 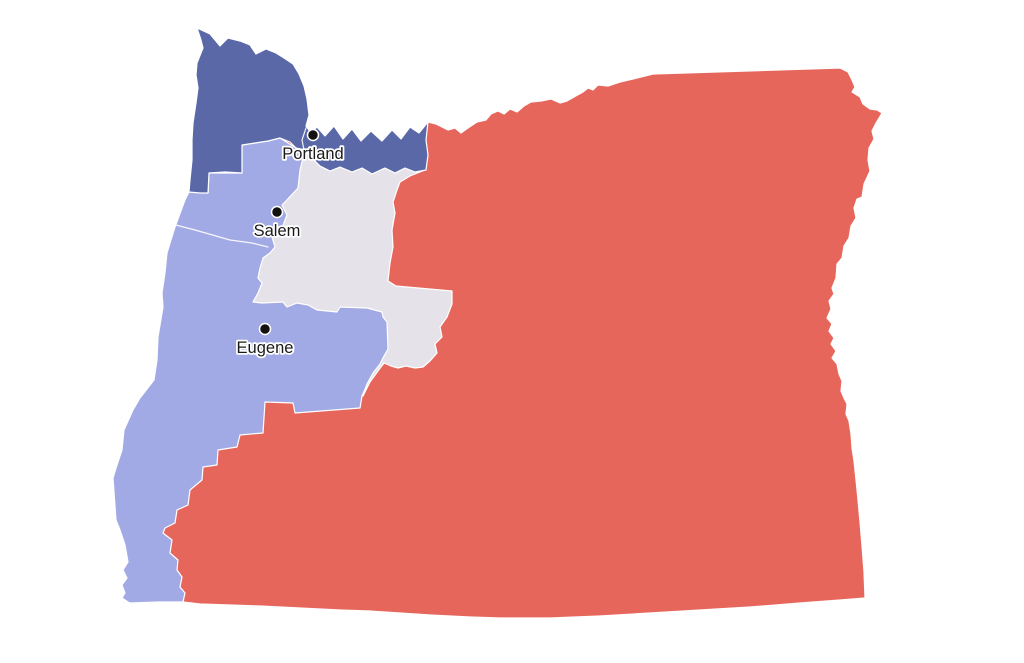 I want to click on city-label: Eugene, so click(x=265, y=348).